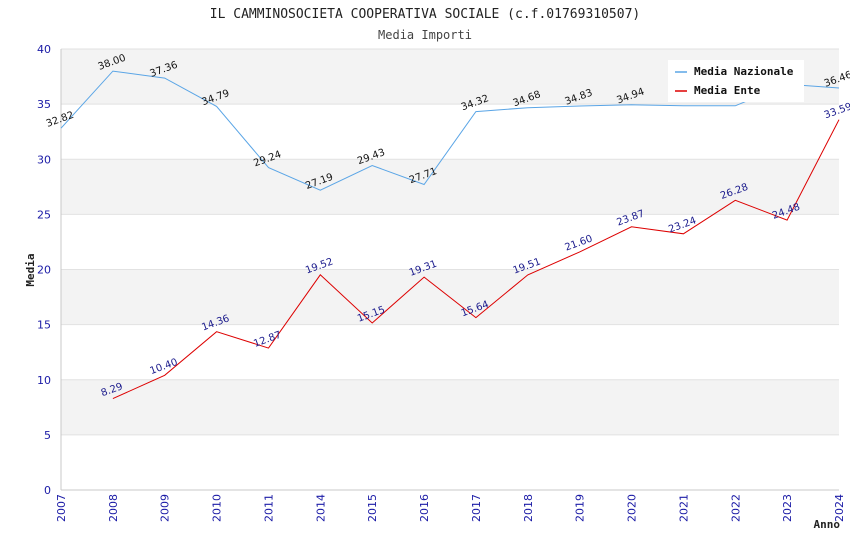 This screenshot has width=850, height=550. I want to click on data-label: 32.82, so click(60, 120).